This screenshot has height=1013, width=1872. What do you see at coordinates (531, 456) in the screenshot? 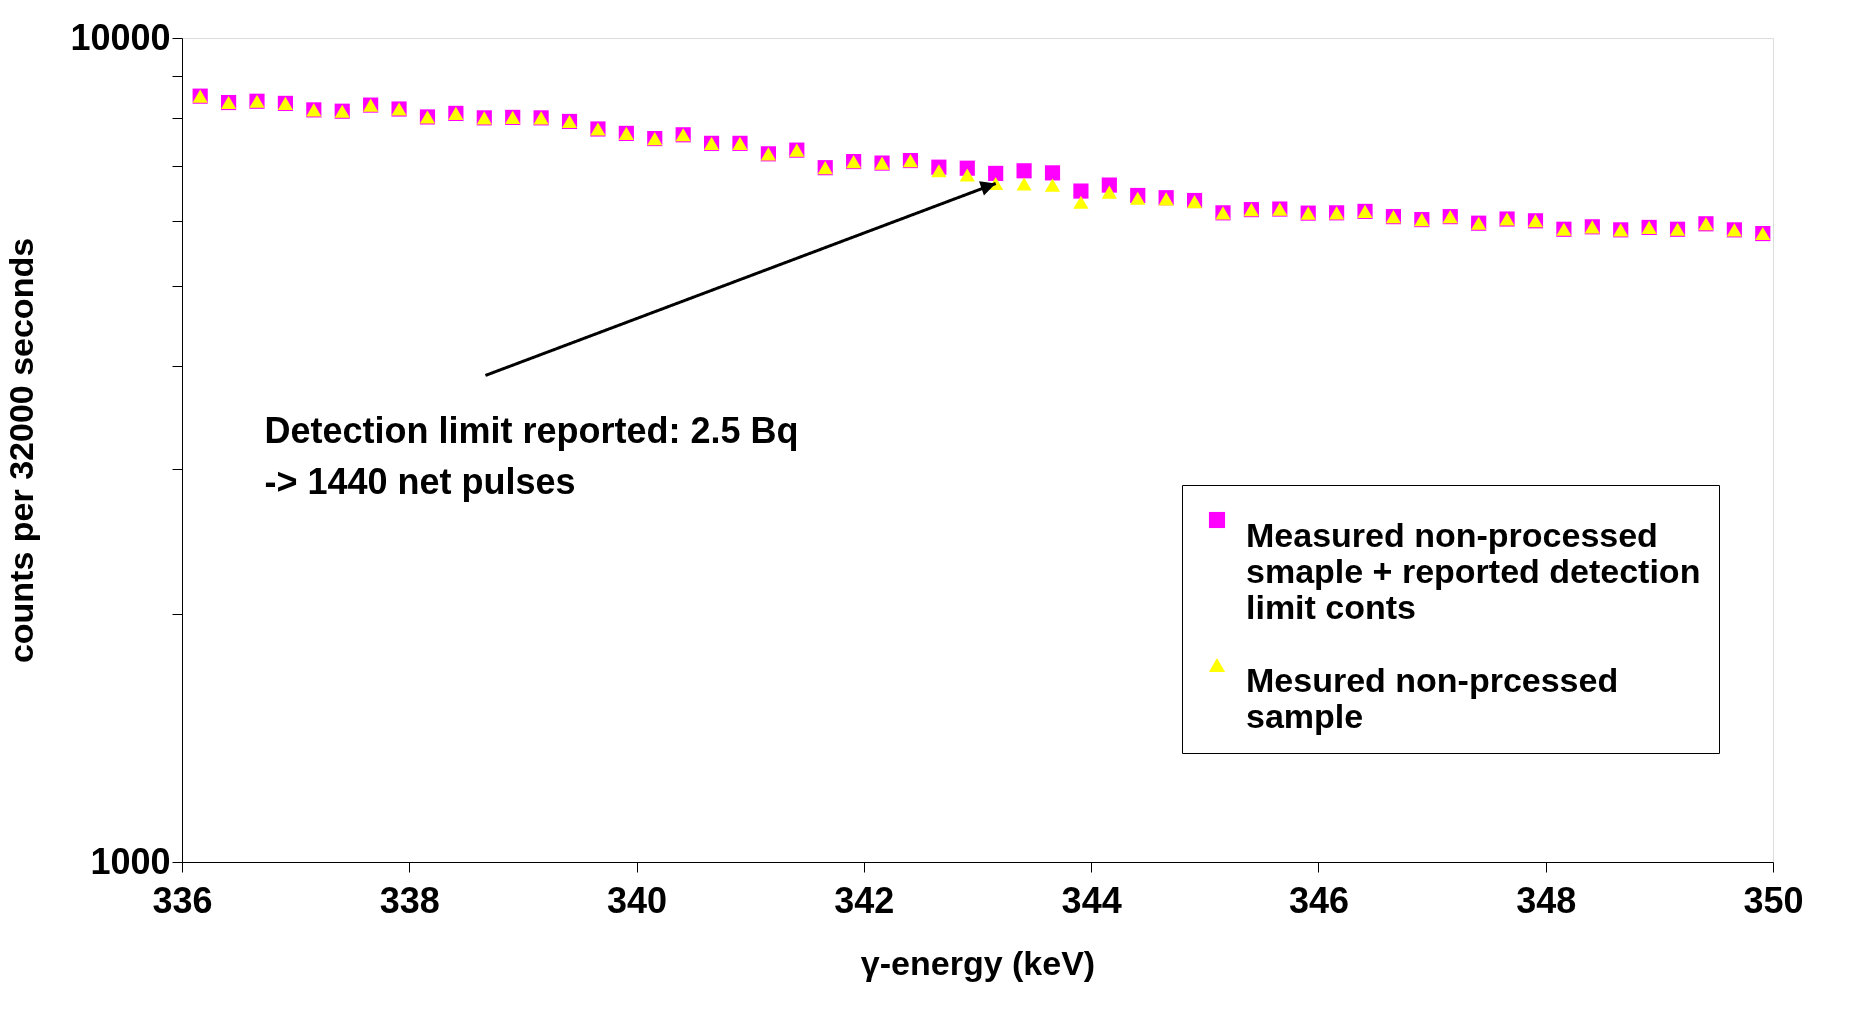
I see `annotation: Detection limit reported: 2.5 Bq -> 1440 net pulses` at bounding box center [531, 456].